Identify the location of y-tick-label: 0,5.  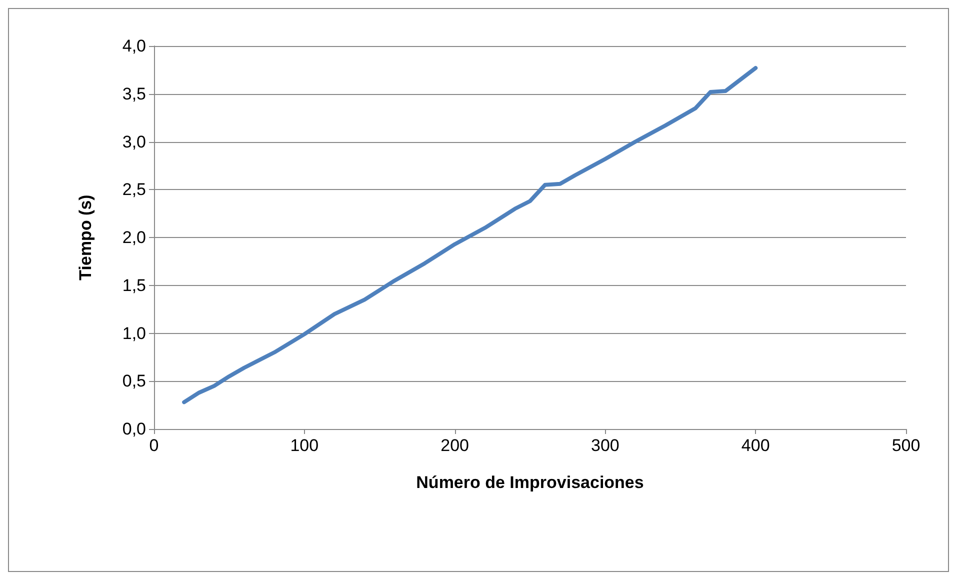
(134, 381).